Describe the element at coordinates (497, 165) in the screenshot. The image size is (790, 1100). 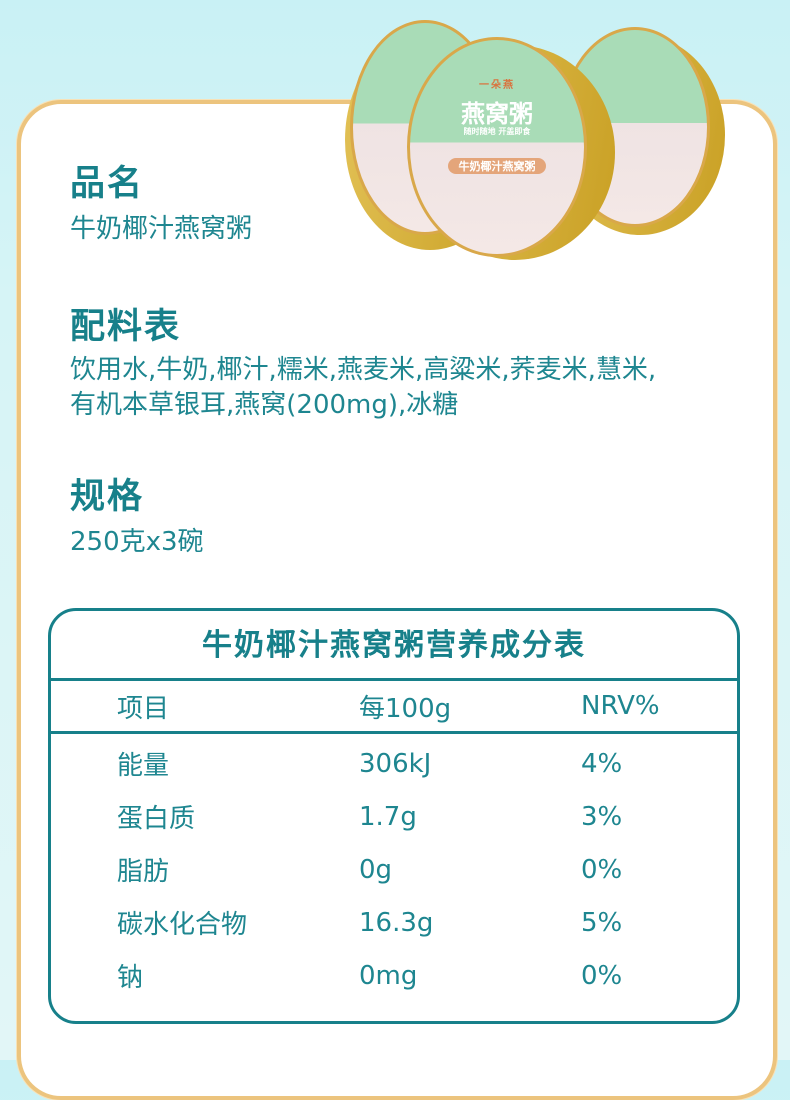
I see `lid-flavor: 牛奶椰汁燕窝粥` at that location.